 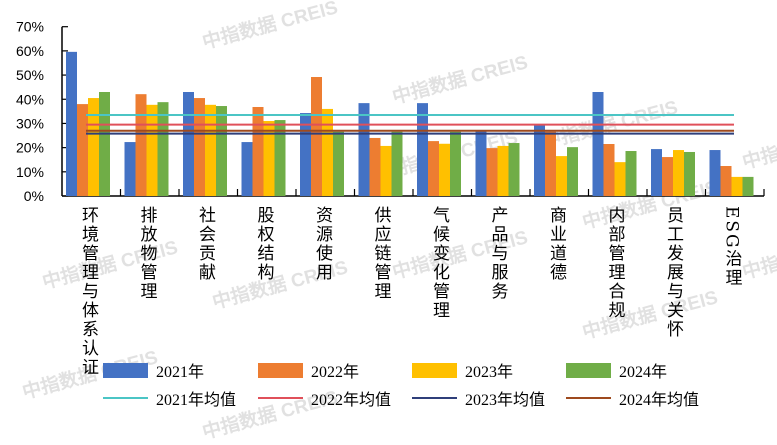 What do you see at coordinates (327, 152) in the screenshot?
I see `bar-2023年-资源使用` at bounding box center [327, 152].